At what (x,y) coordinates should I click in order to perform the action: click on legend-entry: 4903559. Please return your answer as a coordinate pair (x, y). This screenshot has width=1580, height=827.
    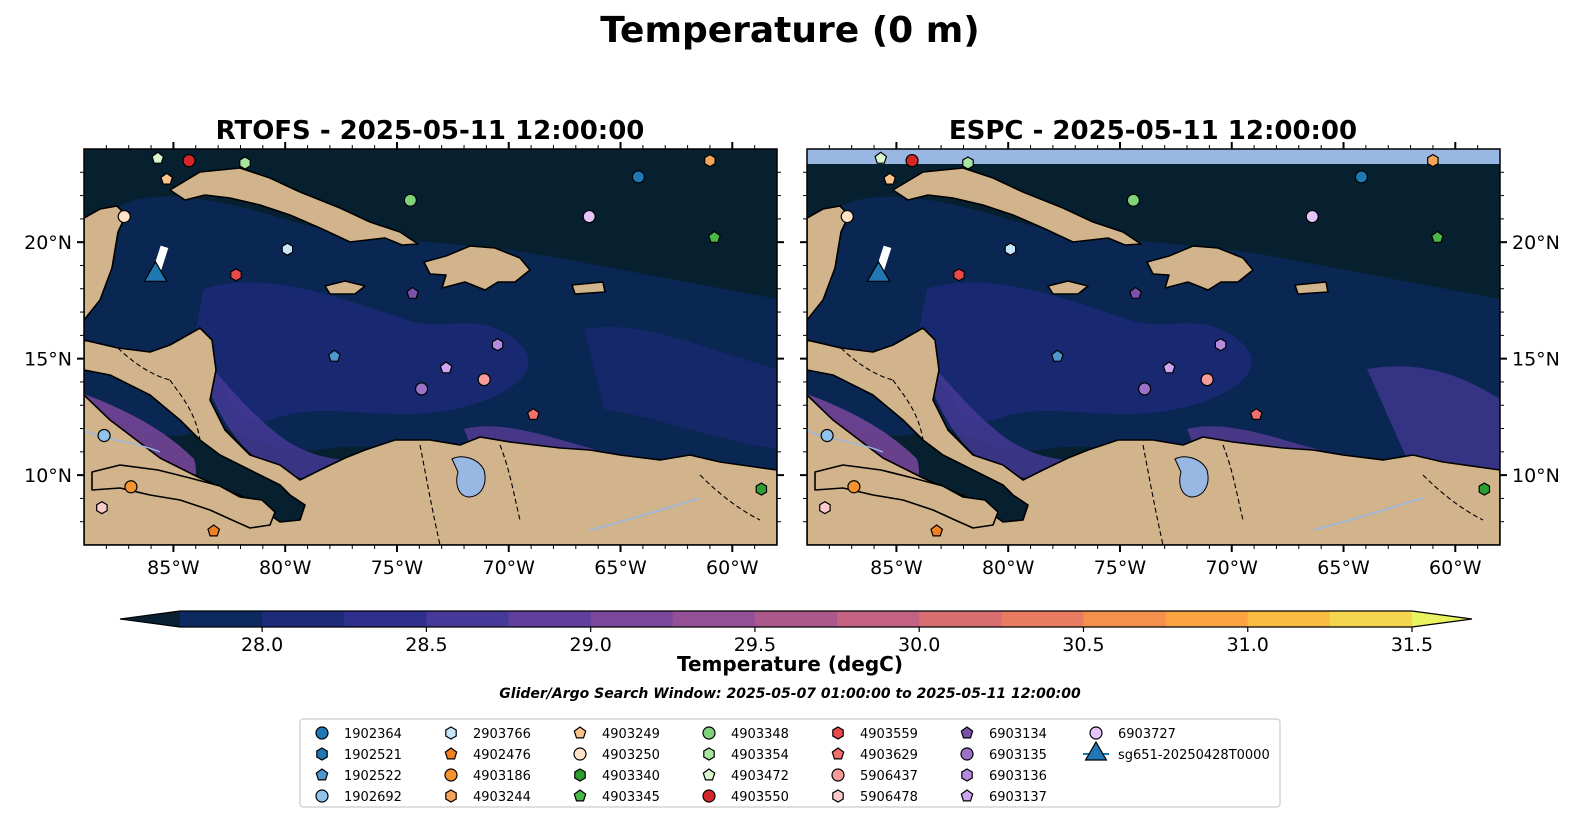
    Looking at the image, I should click on (875, 734).